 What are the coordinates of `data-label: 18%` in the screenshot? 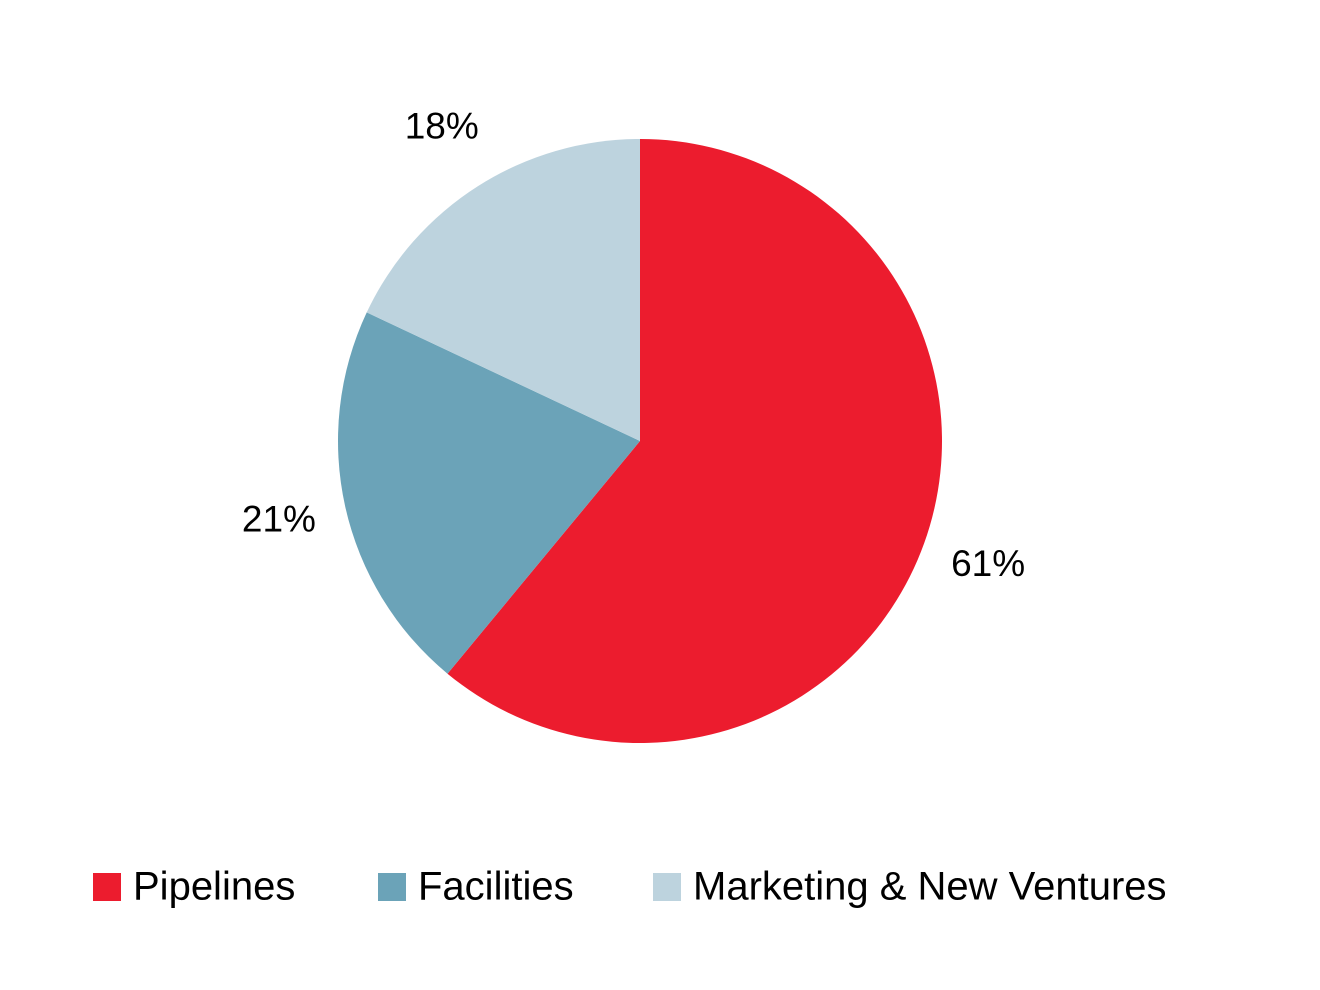 It's located at (442, 125).